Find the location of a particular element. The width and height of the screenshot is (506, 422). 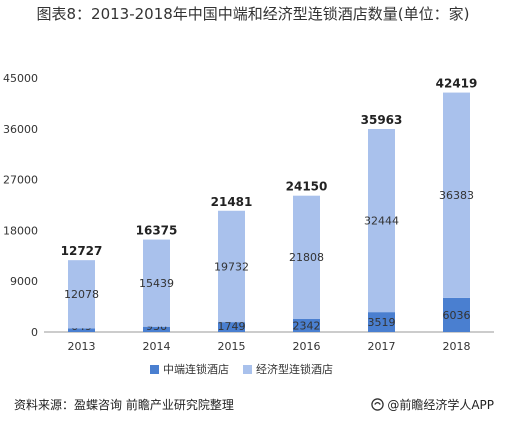

data-label-economy: 32444 is located at coordinates (381, 221).